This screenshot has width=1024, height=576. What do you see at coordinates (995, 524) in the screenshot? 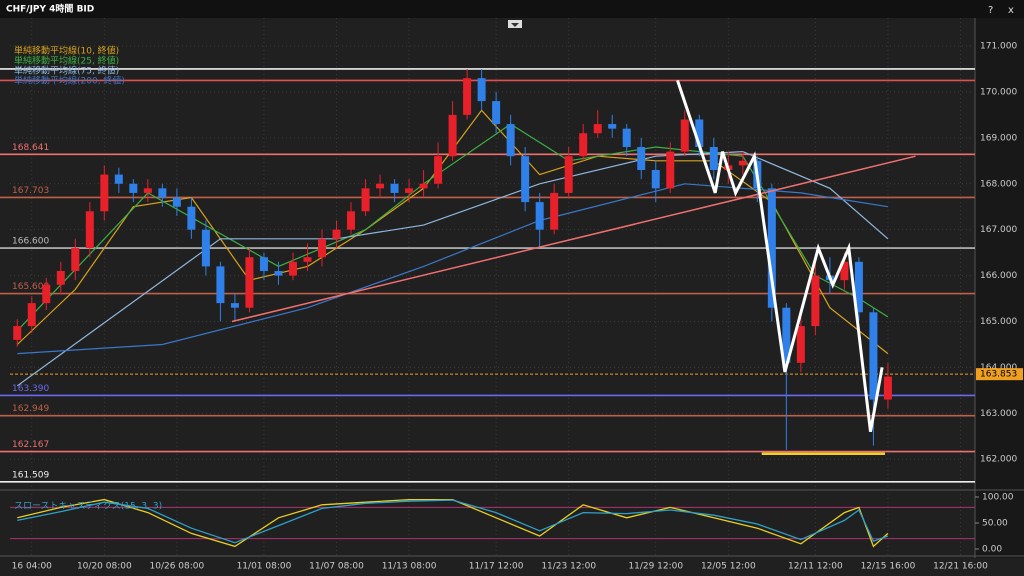
I see `stoch-tick-label: 50.00` at bounding box center [995, 524].